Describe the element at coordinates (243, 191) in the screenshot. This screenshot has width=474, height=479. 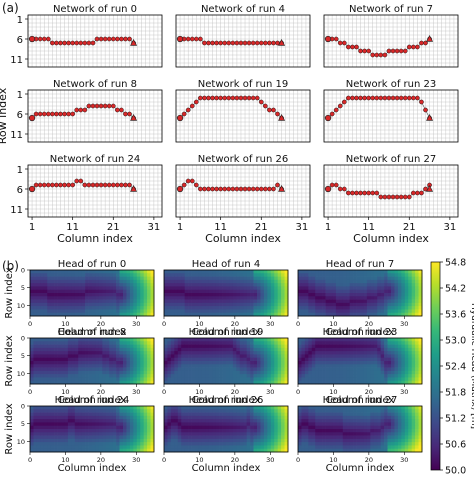
I see `plot-area` at that location.